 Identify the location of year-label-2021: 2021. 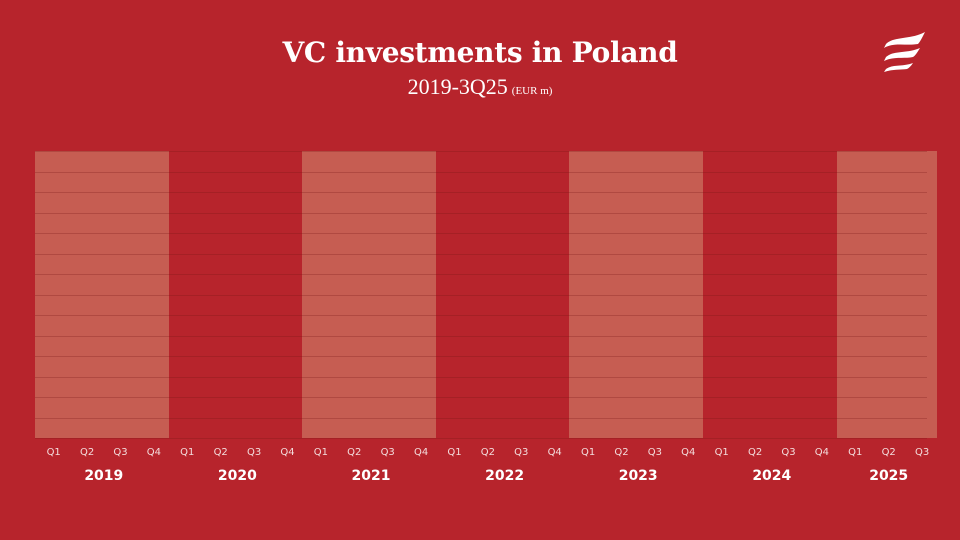
(371, 476).